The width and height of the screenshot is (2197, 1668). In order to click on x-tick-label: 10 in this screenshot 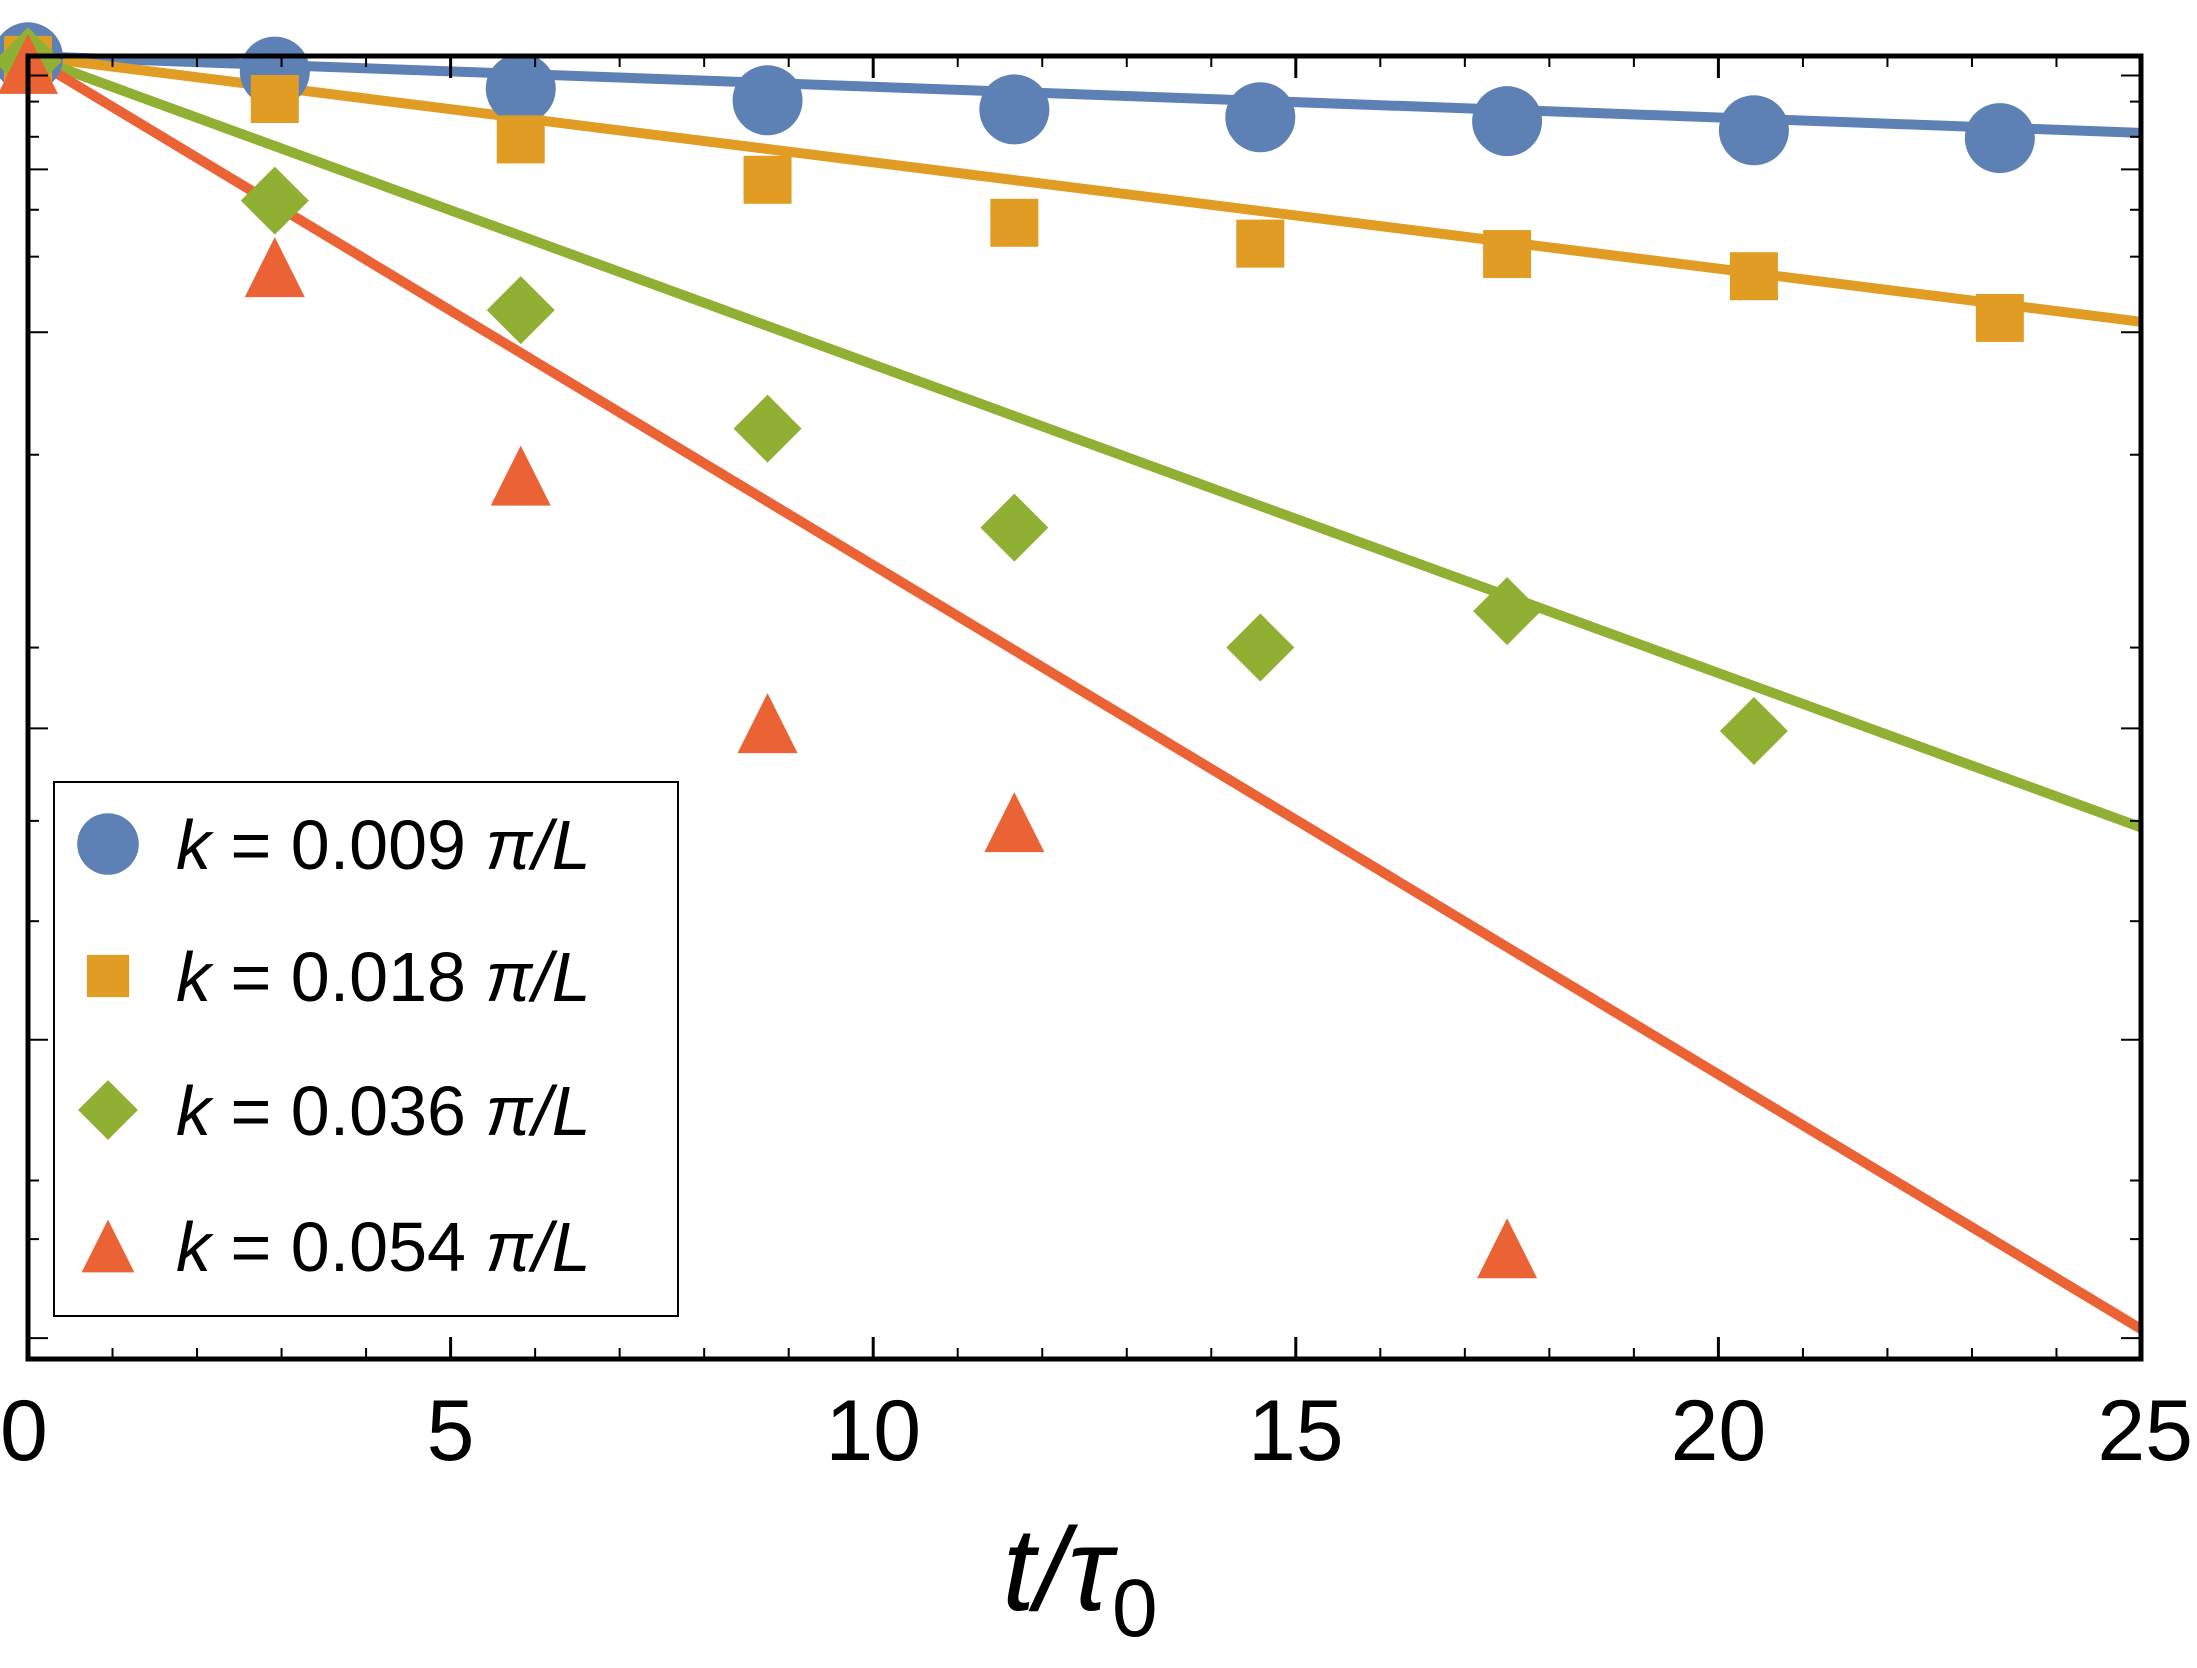, I will do `click(873, 1431)`.